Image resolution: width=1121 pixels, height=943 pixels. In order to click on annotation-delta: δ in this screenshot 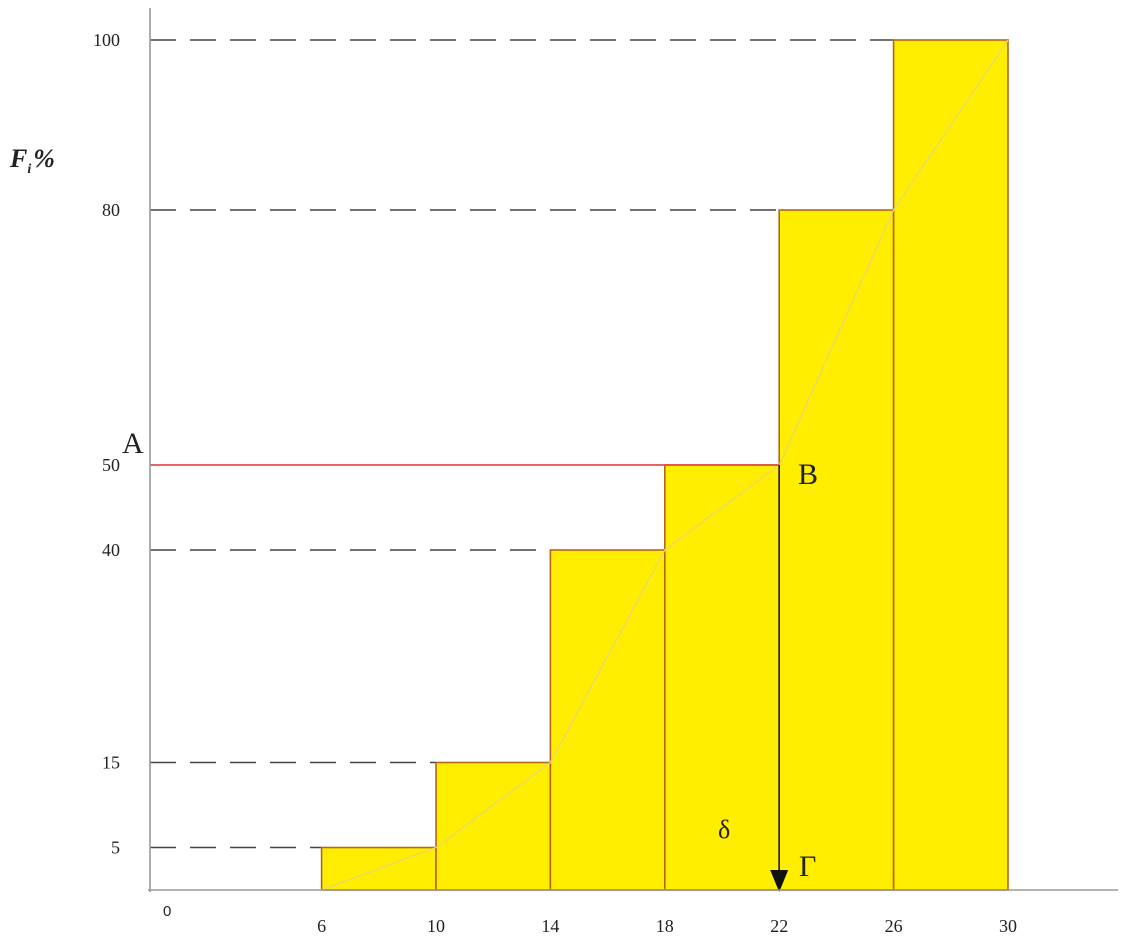, I will do `click(724, 829)`.